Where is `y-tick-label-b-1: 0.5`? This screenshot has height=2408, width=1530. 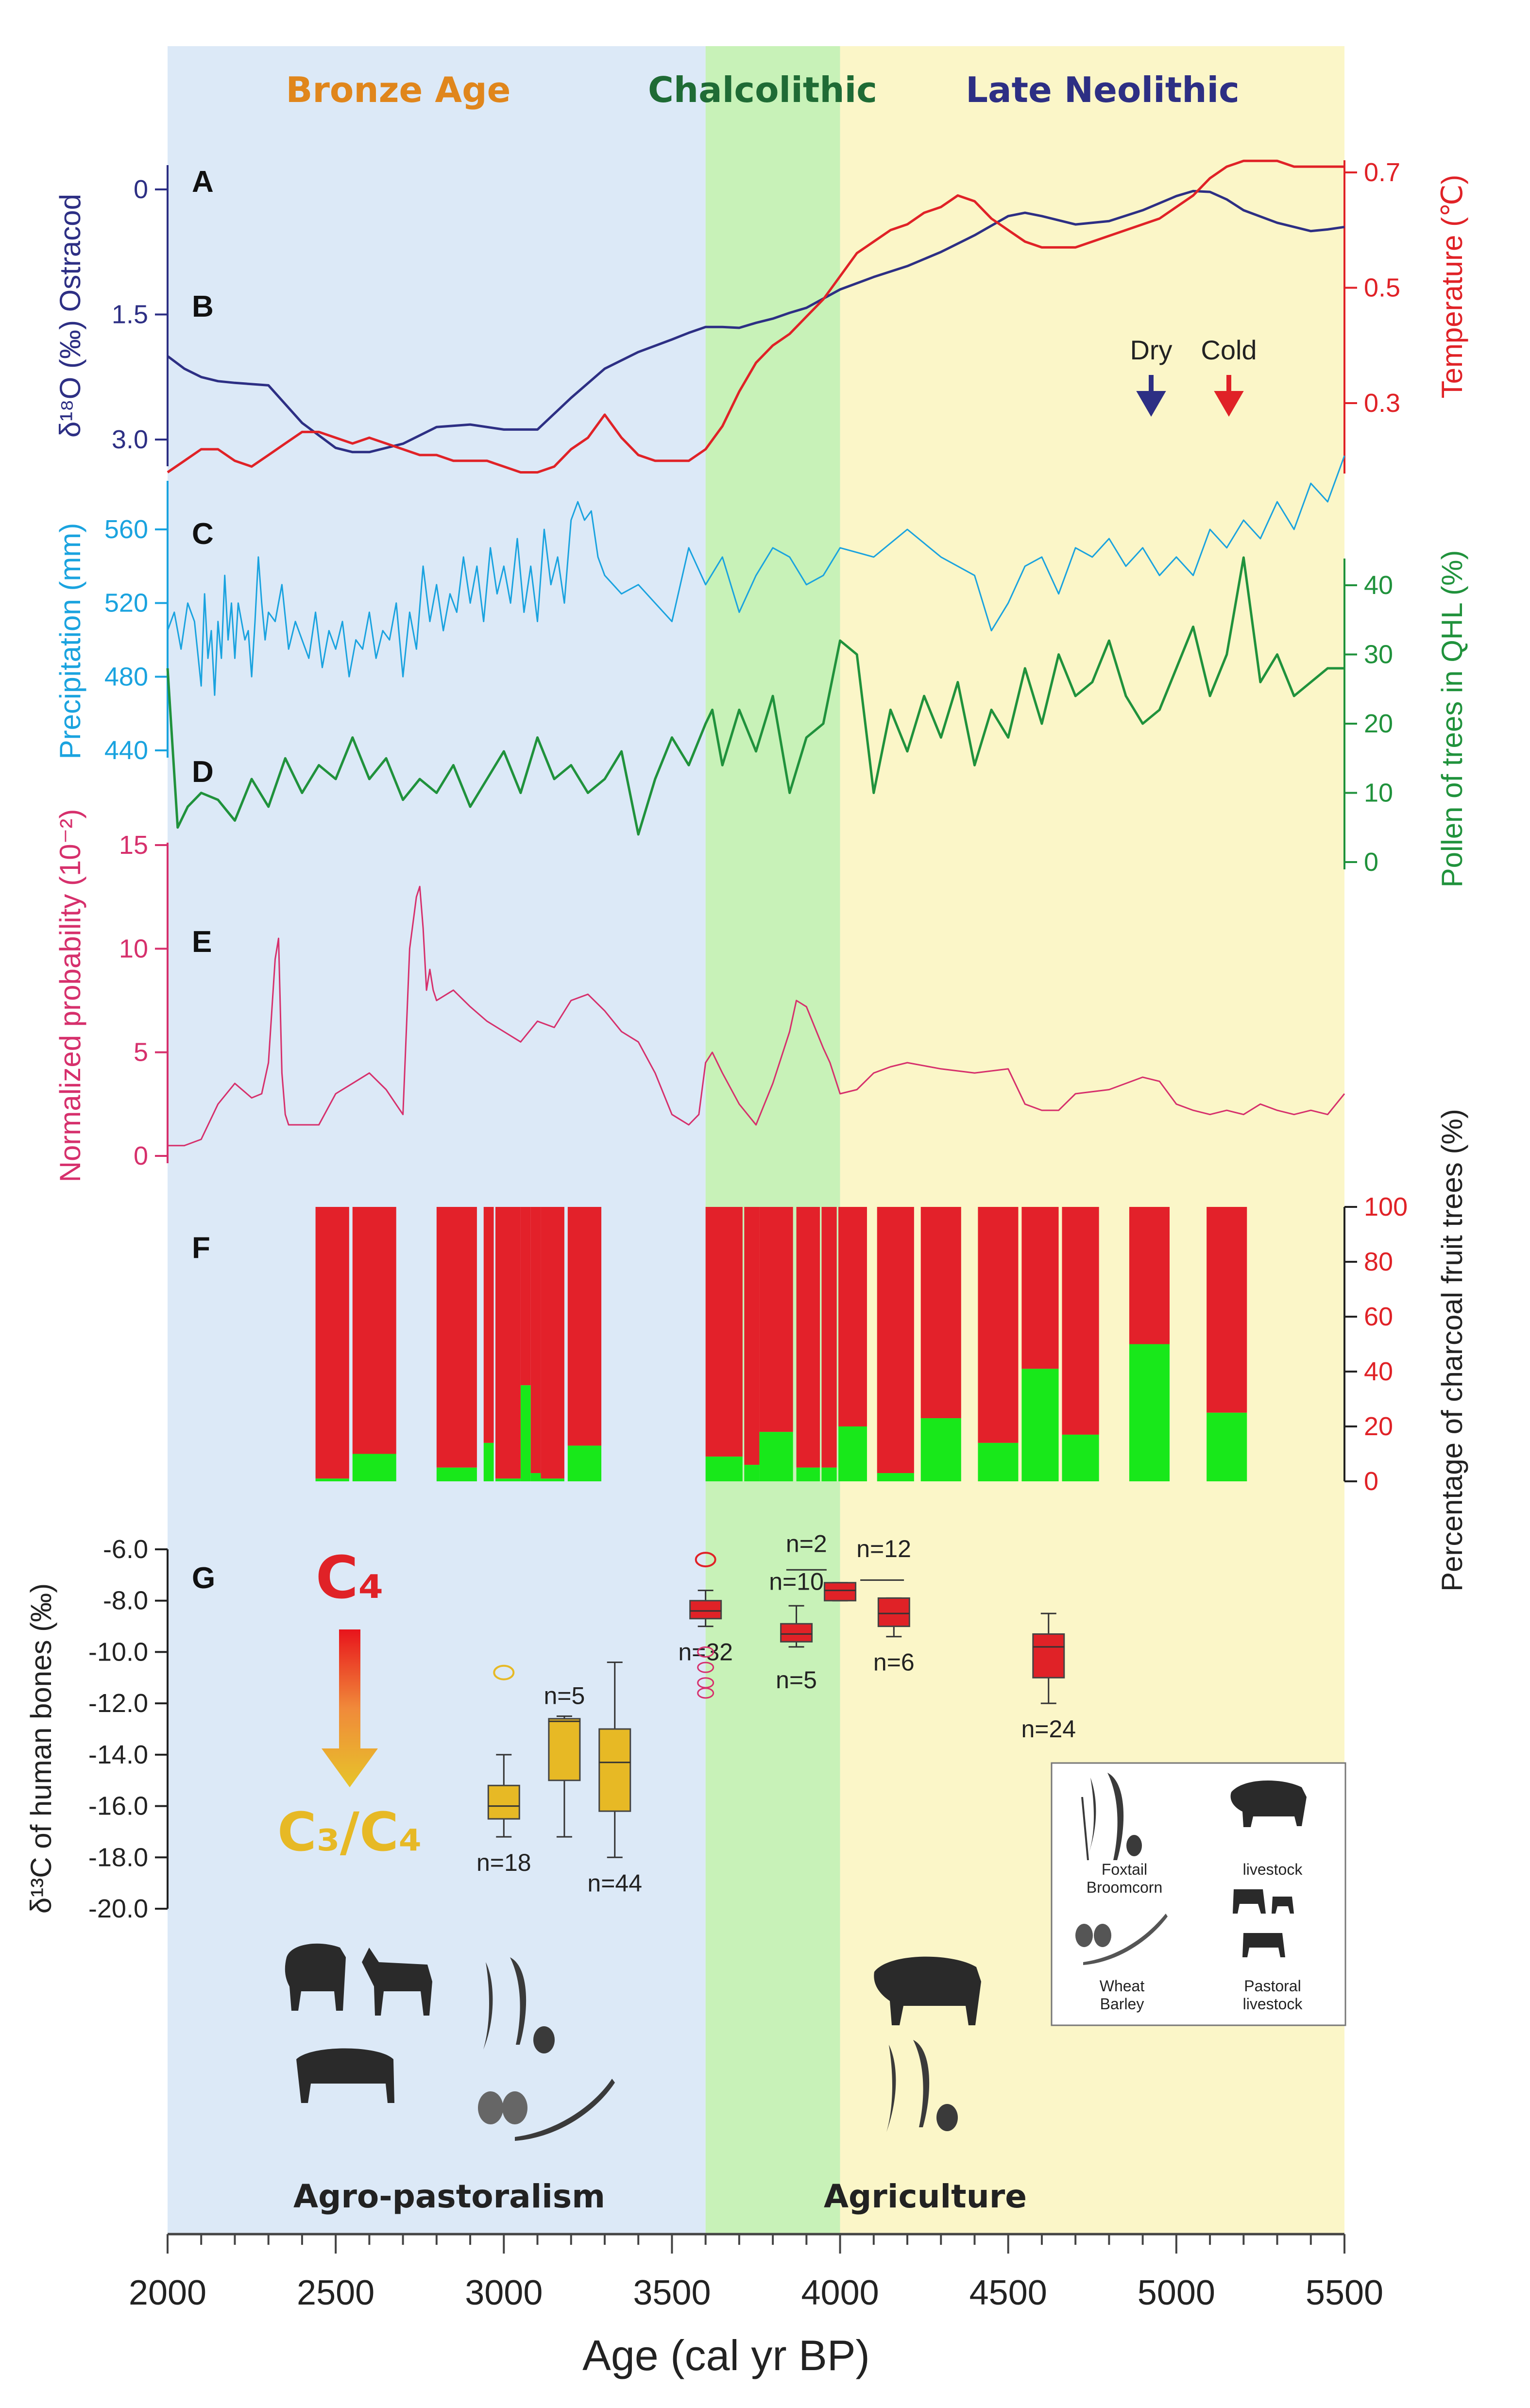 y-tick-label-b-1: 0.5 is located at coordinates (1382, 288).